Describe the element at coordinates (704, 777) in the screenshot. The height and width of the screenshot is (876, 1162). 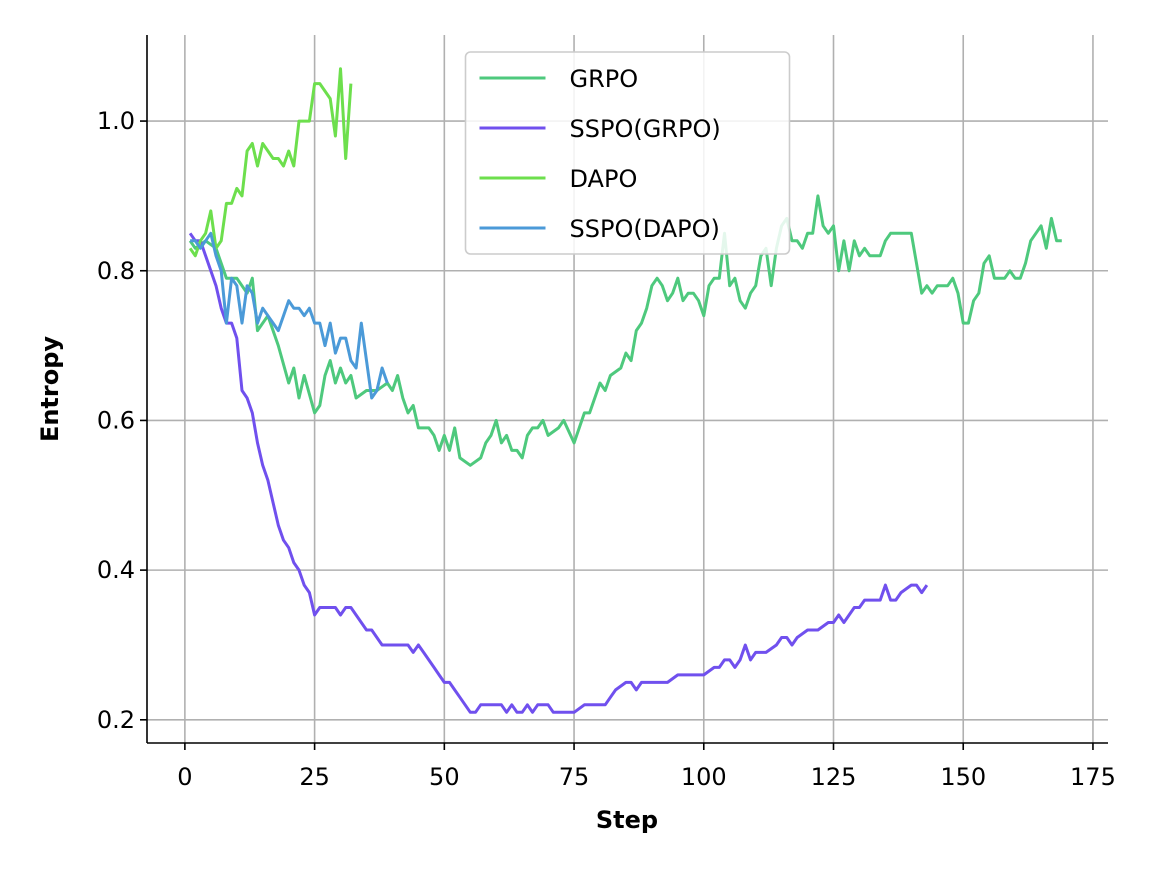
I see `x-tick-label: 100` at that location.